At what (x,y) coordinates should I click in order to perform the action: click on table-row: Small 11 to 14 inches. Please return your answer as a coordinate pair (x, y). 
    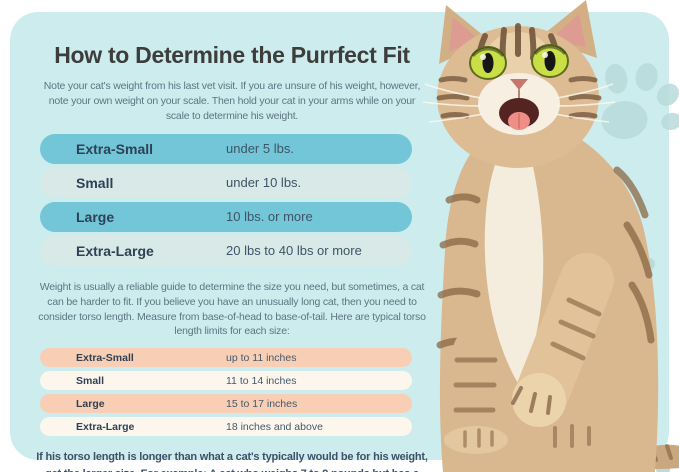
    Looking at the image, I should click on (226, 381).